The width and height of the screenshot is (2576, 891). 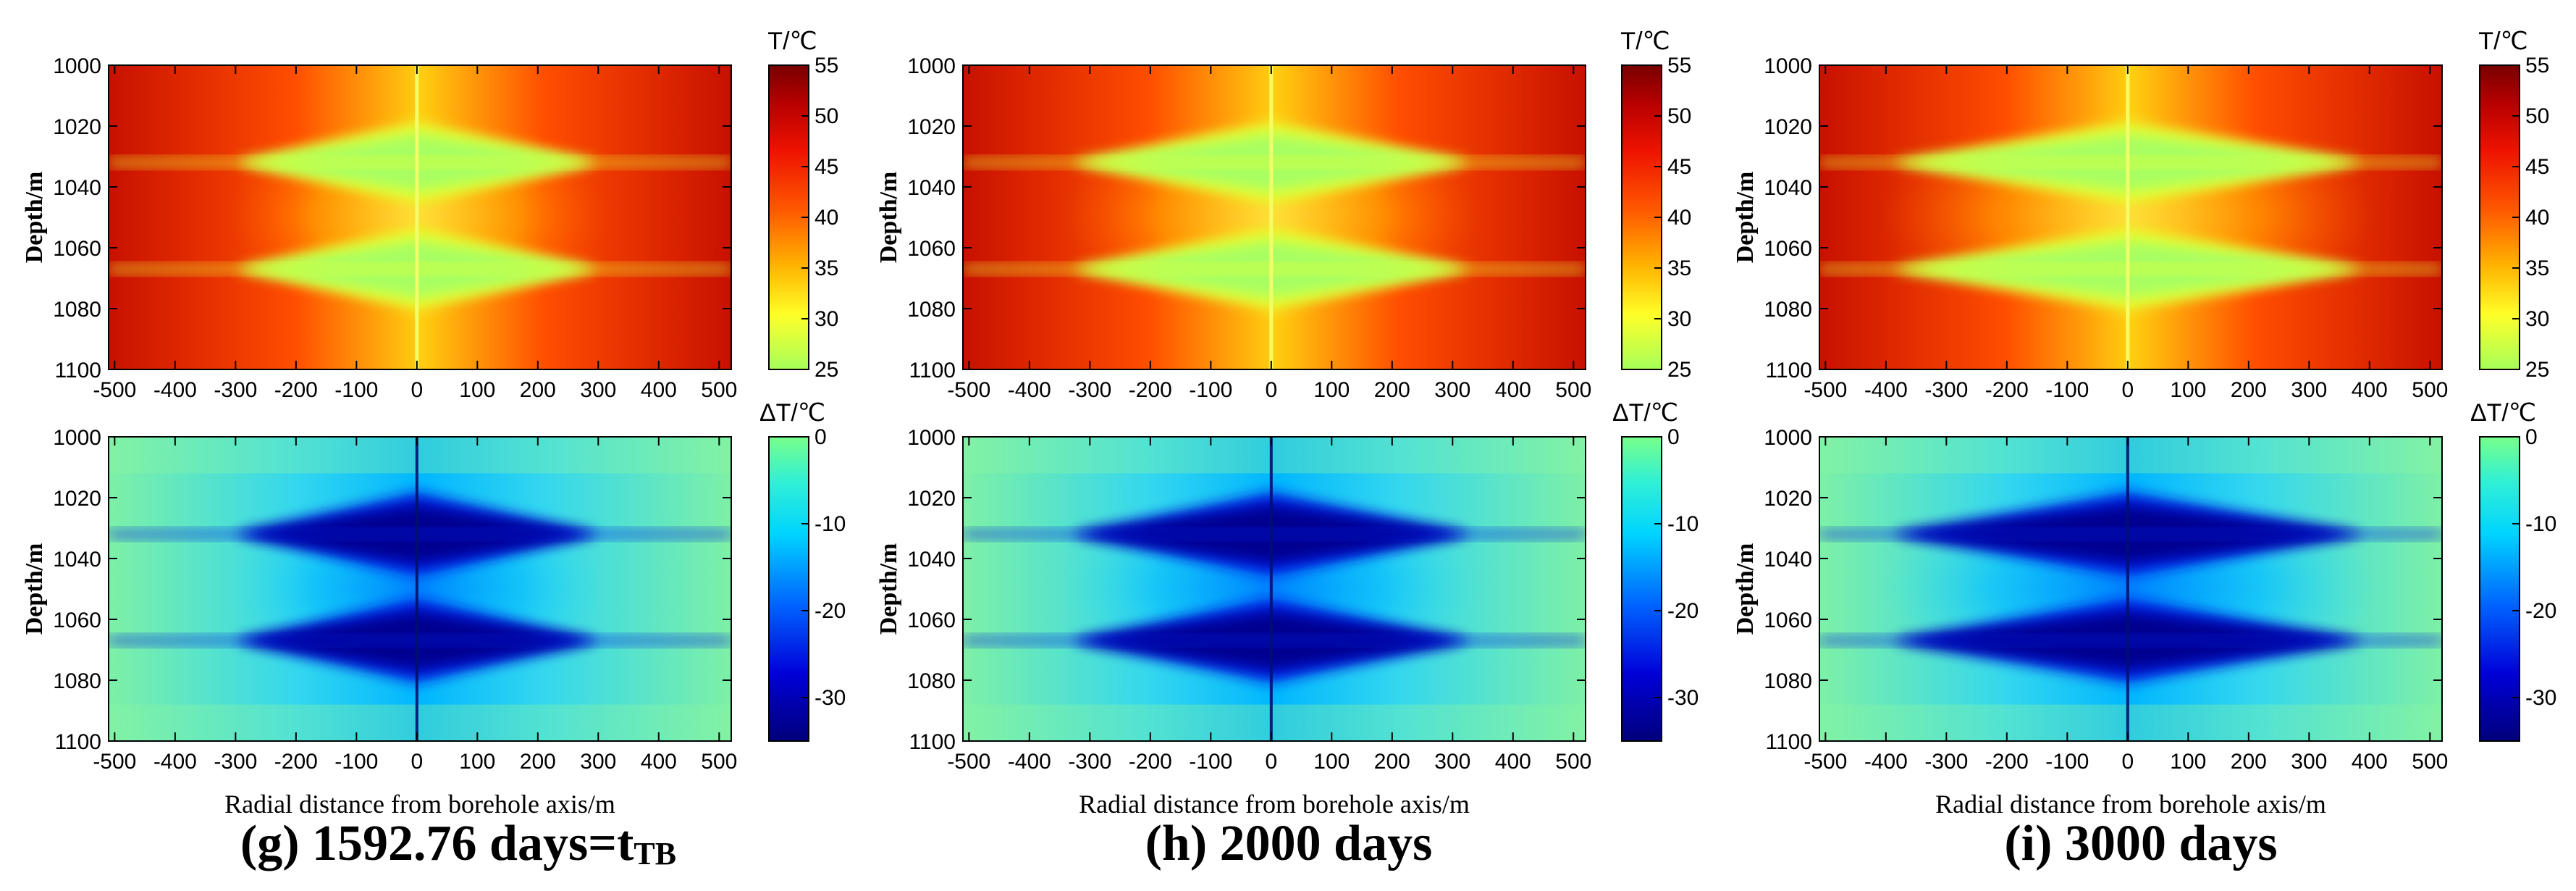 What do you see at coordinates (458, 843) in the screenshot?
I see `caption-g: (g) 1592.76 days=tTB` at bounding box center [458, 843].